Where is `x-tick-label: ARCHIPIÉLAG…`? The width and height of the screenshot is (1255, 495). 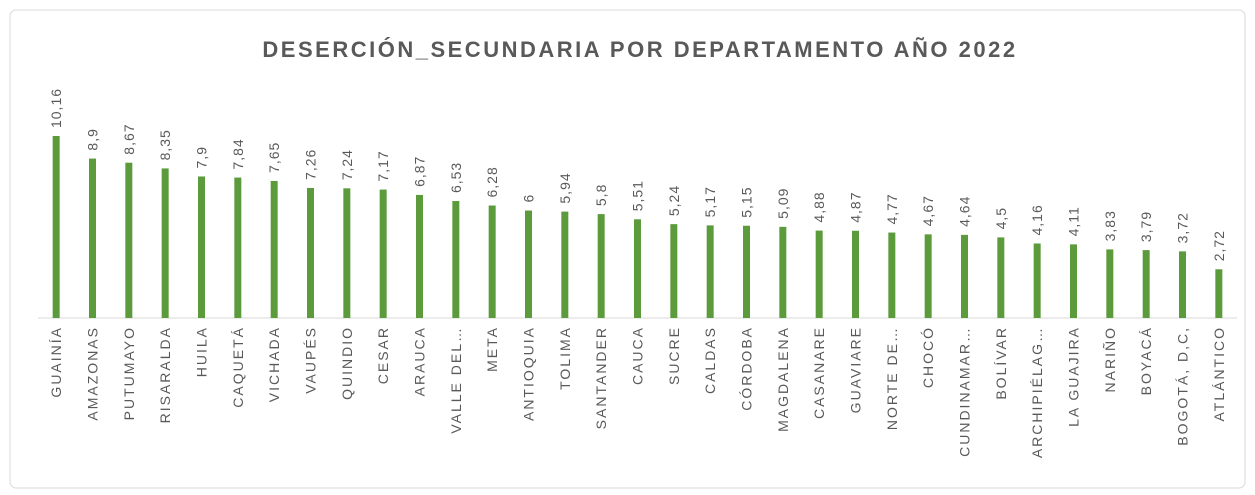 x-tick-label: ARCHIPIÉLAG… is located at coordinates (1037, 392).